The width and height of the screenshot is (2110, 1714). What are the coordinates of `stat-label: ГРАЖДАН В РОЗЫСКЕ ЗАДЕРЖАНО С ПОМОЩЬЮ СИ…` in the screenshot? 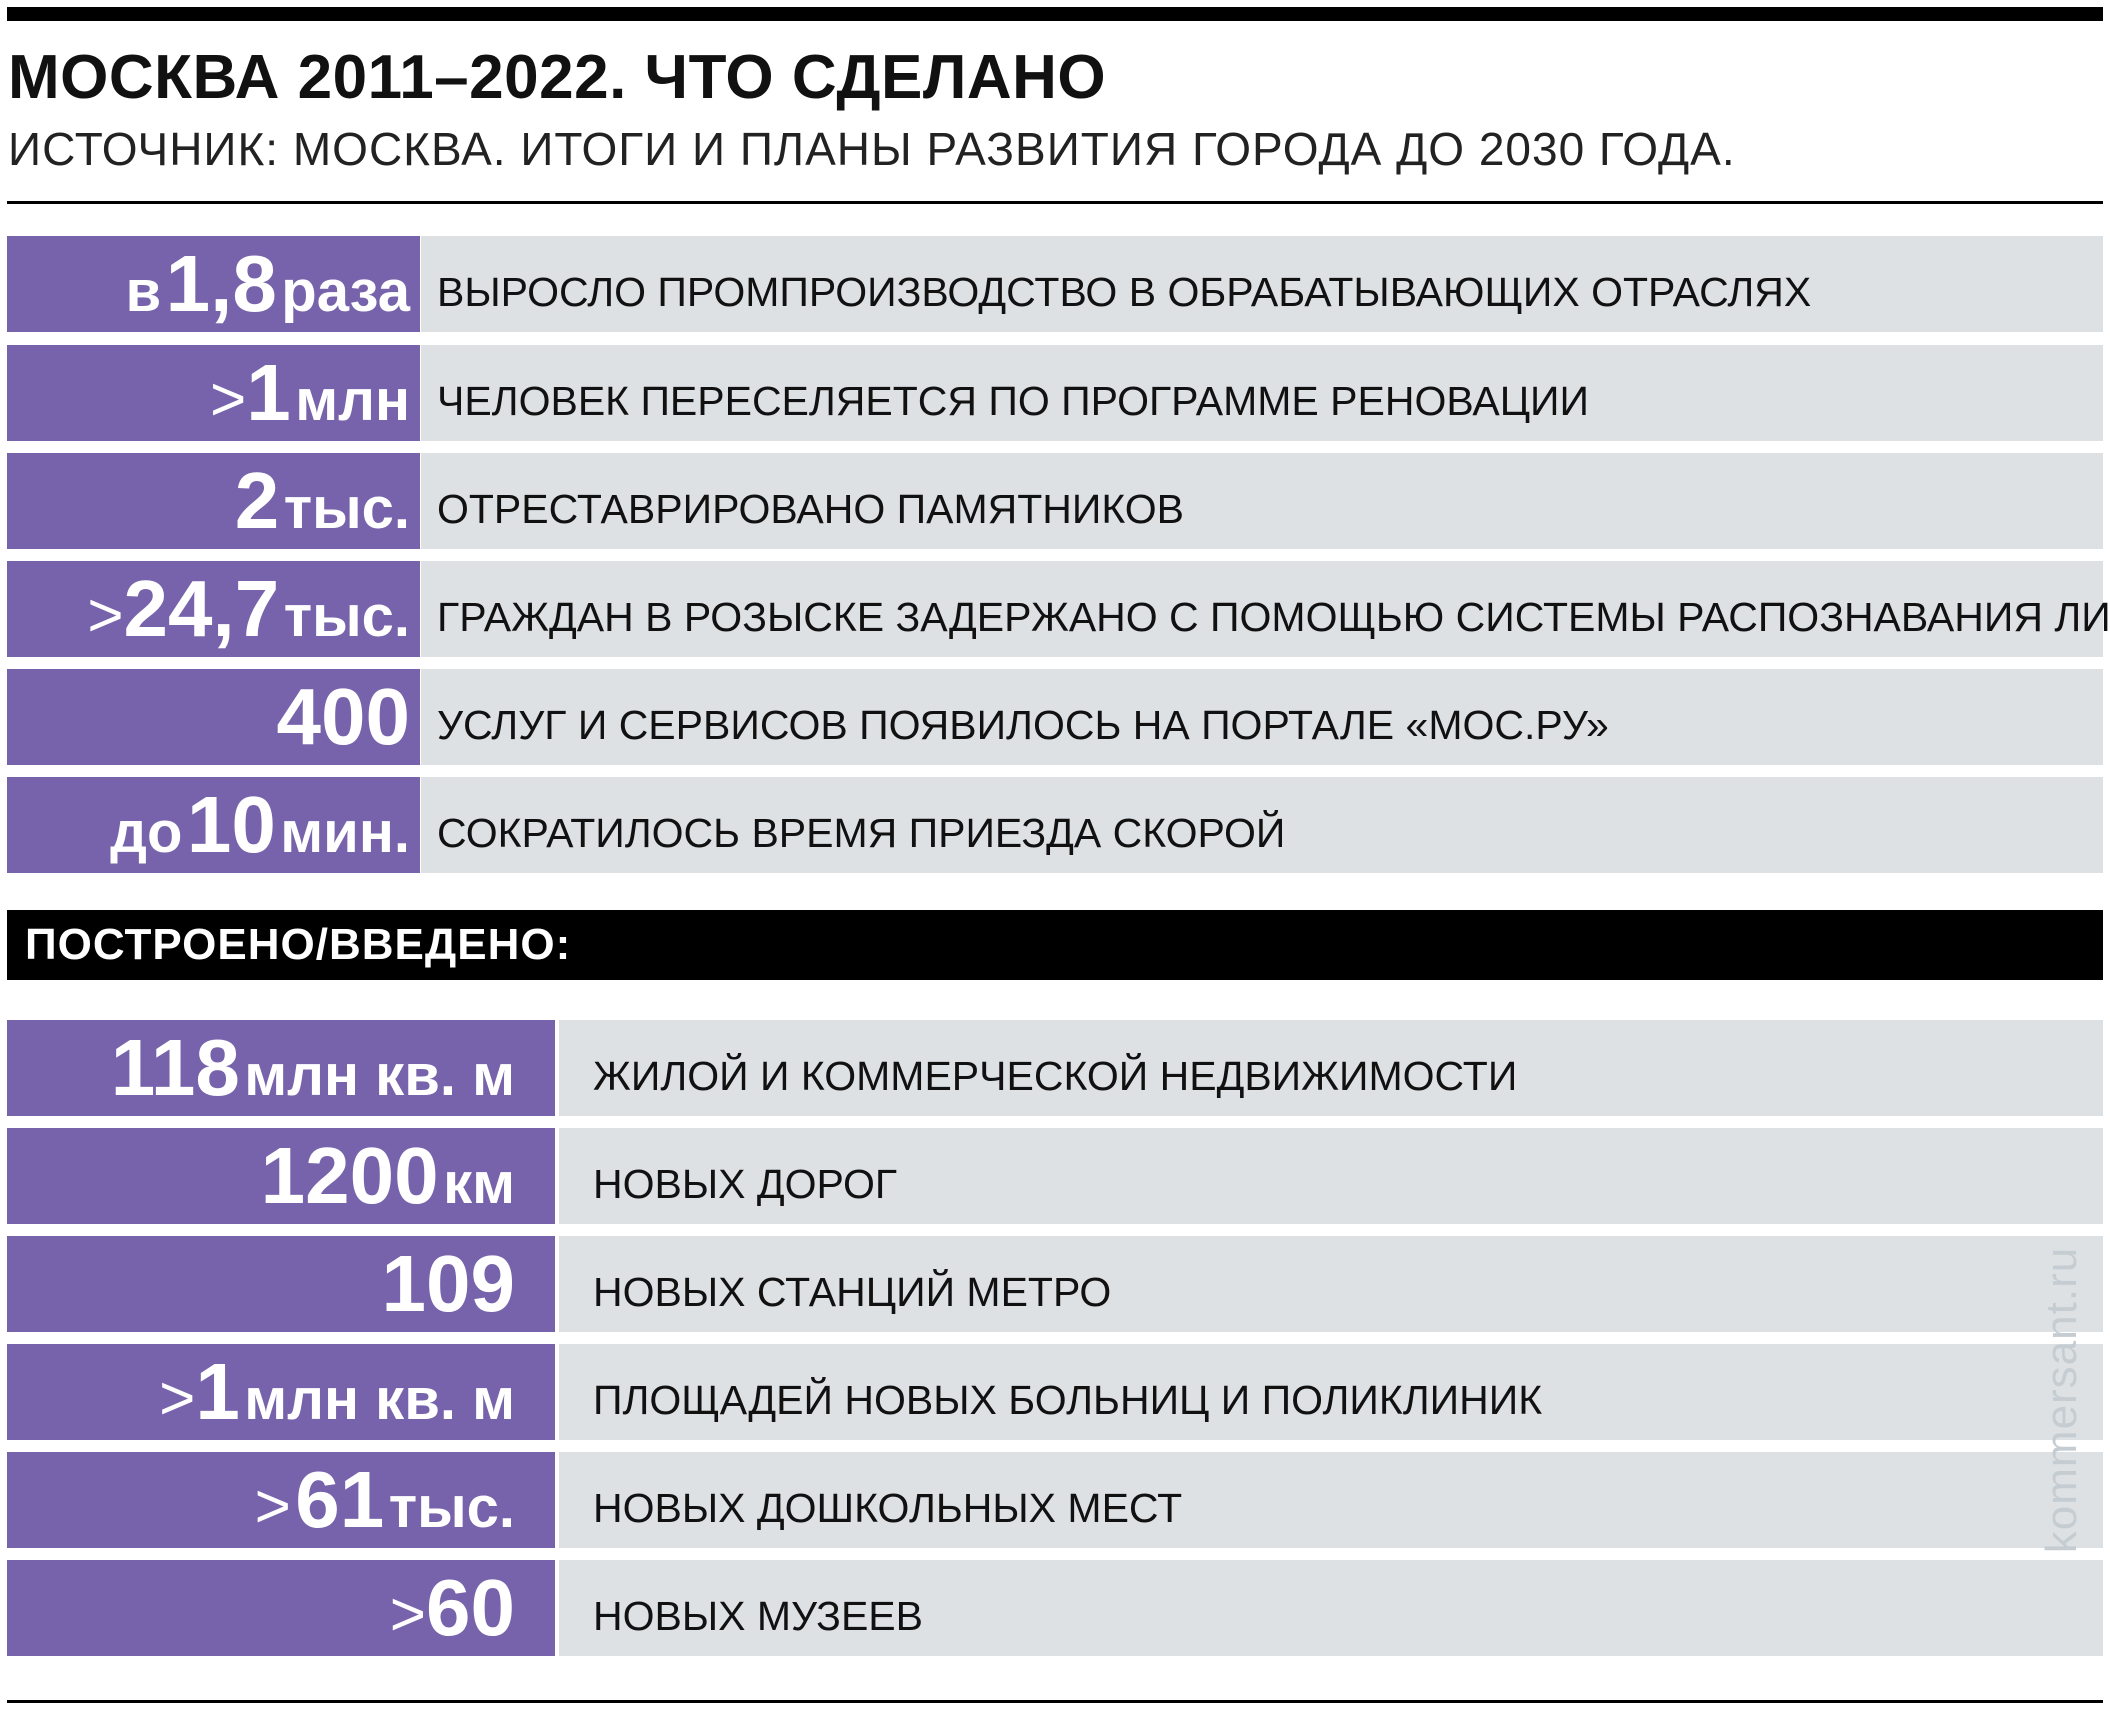 It's located at (1265, 609).